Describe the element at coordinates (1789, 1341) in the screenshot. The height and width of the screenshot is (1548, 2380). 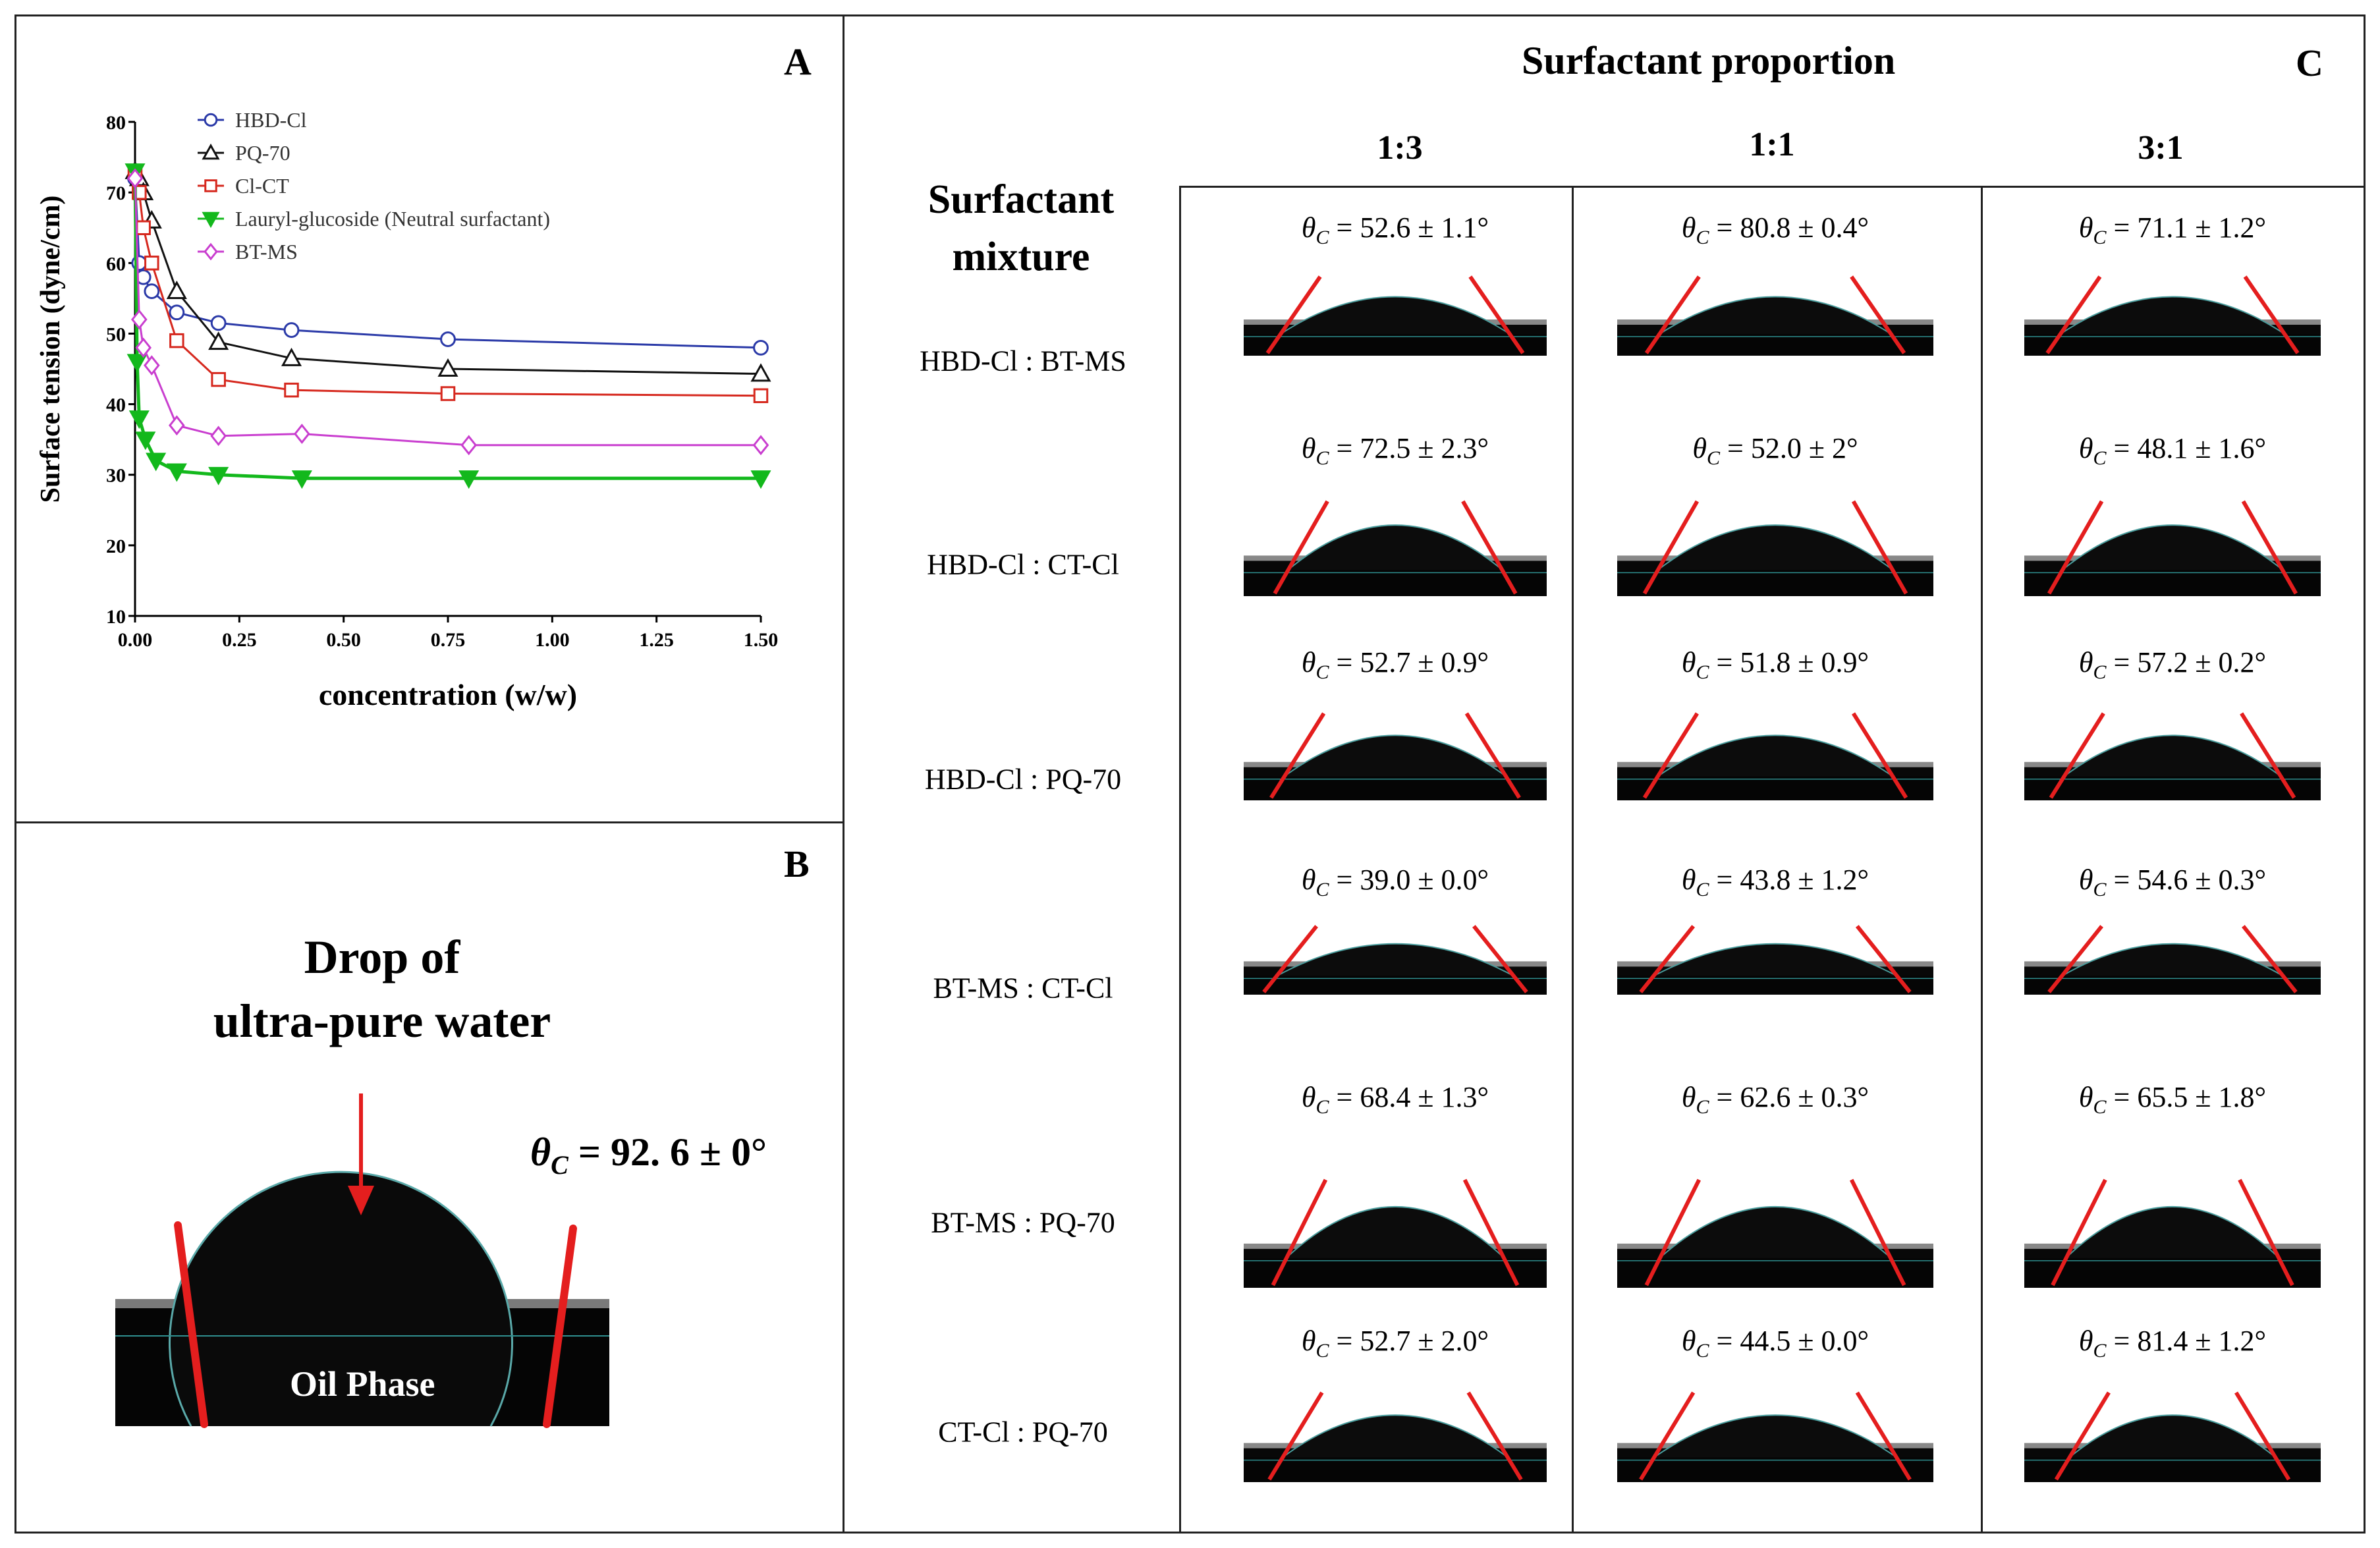
I see `contact-angle-value: = 44.5 ± 0.0°` at that location.